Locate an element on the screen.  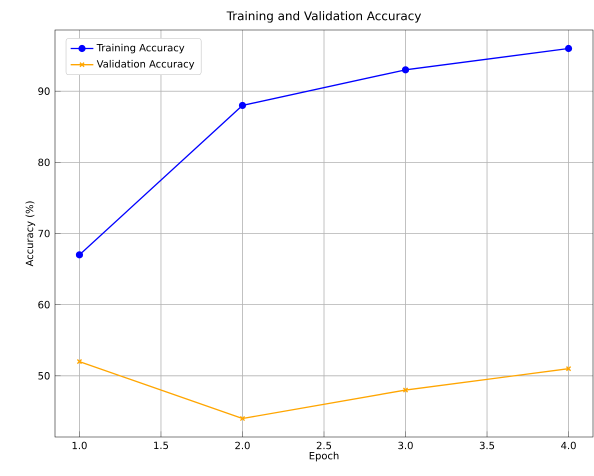
x-tick-label: 1.0 is located at coordinates (79, 446).